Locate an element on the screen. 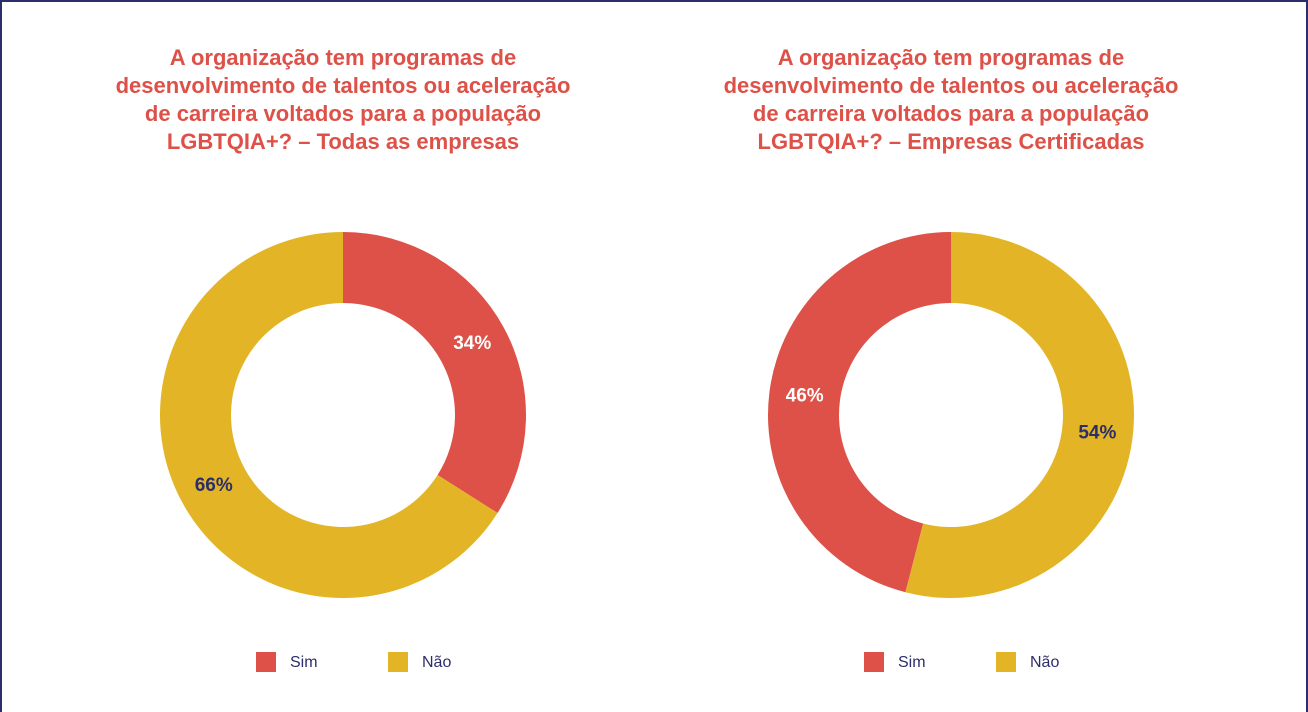 Image resolution: width=1308 pixels, height=712 pixels. data-label: 54% is located at coordinates (1097, 433).